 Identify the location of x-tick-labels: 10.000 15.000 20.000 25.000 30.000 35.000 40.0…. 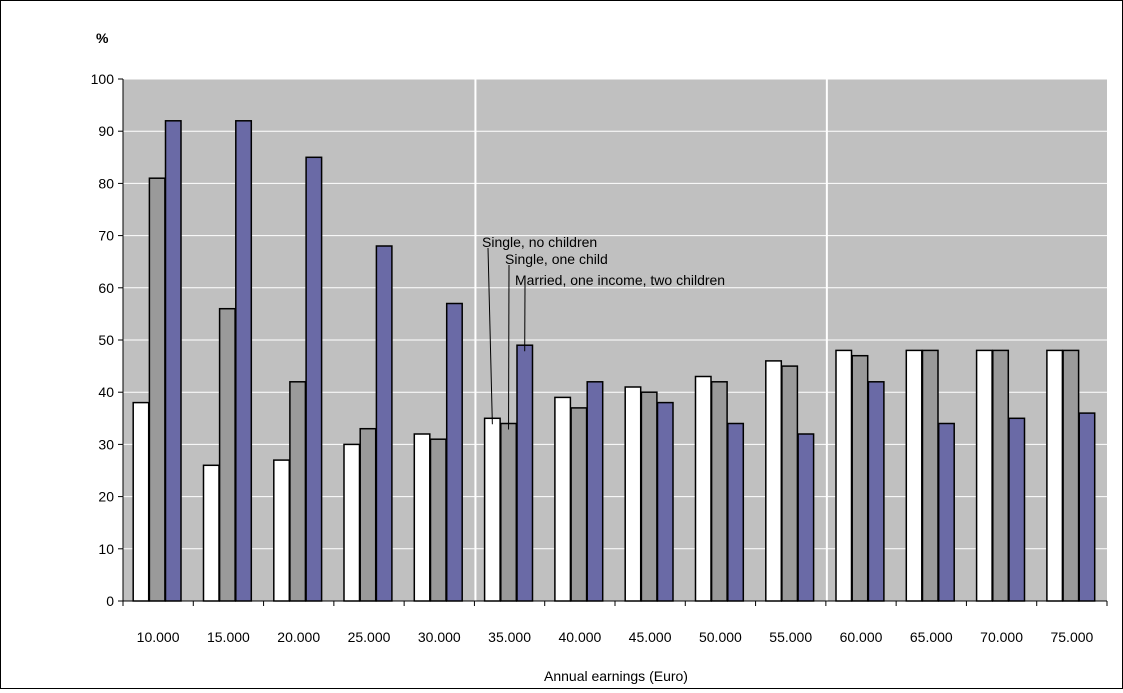
(615, 637).